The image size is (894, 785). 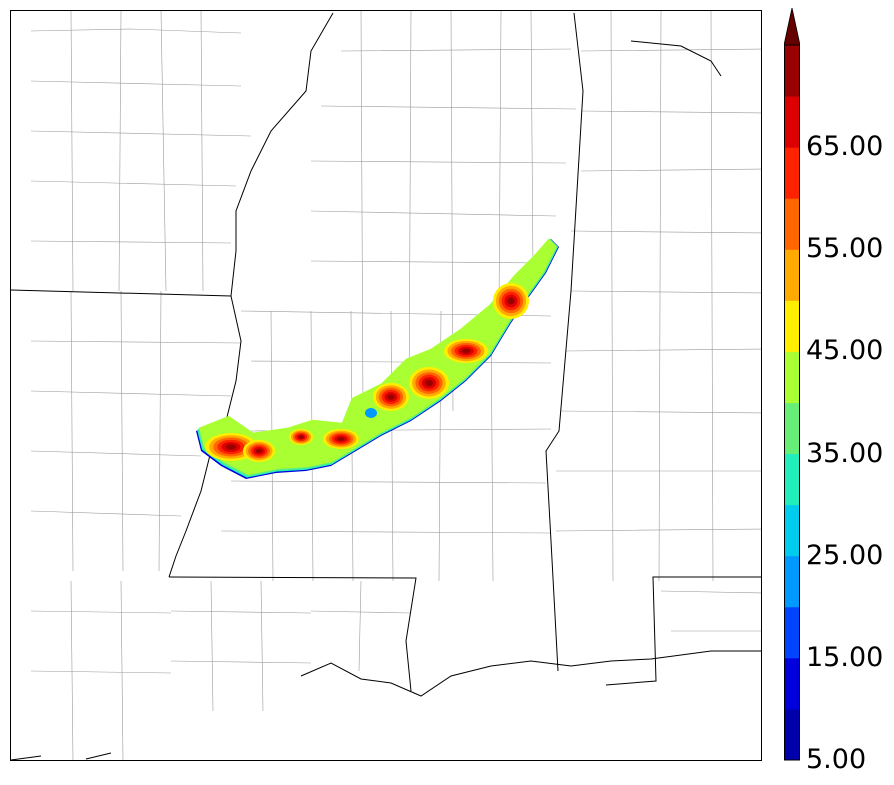 I want to click on colorbar-swatches, so click(x=792, y=384).